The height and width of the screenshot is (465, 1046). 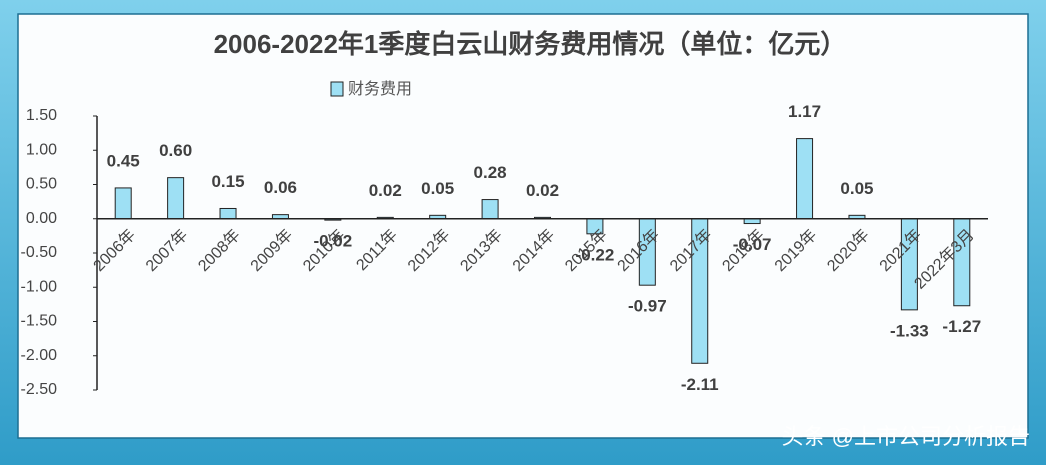 What do you see at coordinates (804, 111) in the screenshot?
I see `data-label: 1.17` at bounding box center [804, 111].